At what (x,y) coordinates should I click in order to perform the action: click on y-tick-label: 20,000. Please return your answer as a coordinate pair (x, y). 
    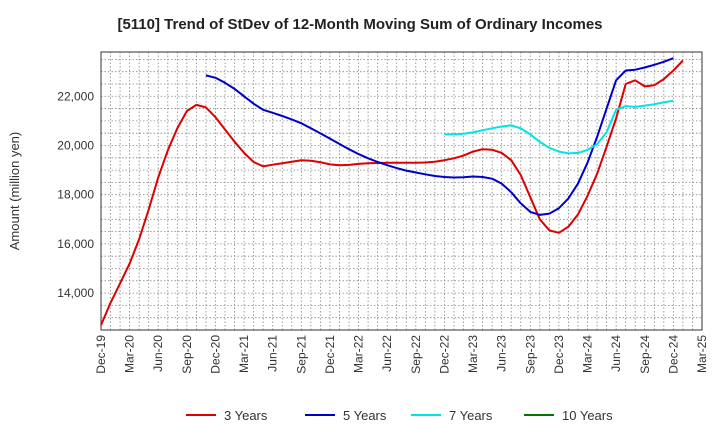
    Looking at the image, I should click on (75, 145).